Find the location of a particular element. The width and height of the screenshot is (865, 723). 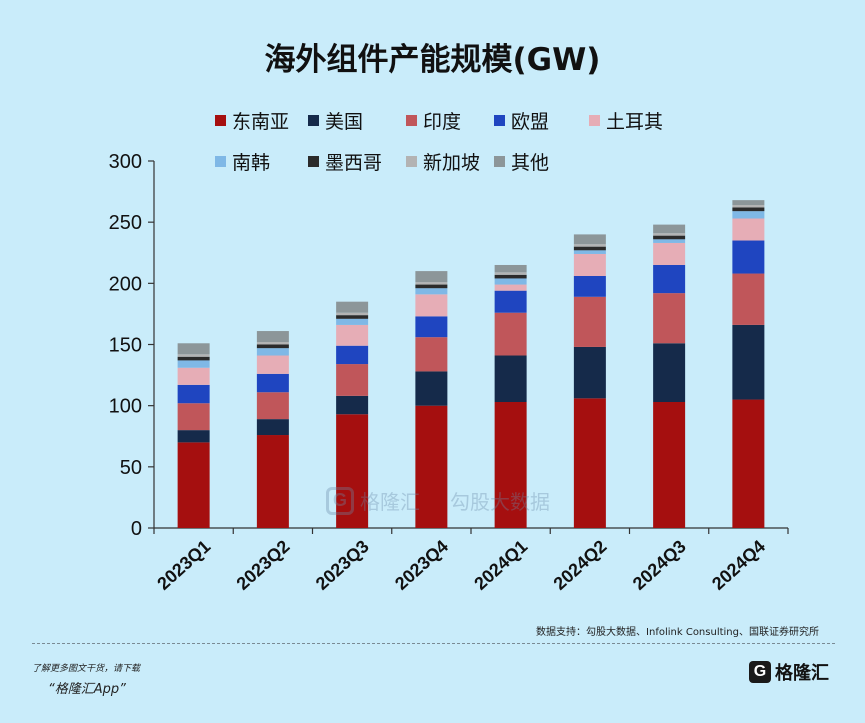

legend-item: 东南亚 is located at coordinates (252, 120).